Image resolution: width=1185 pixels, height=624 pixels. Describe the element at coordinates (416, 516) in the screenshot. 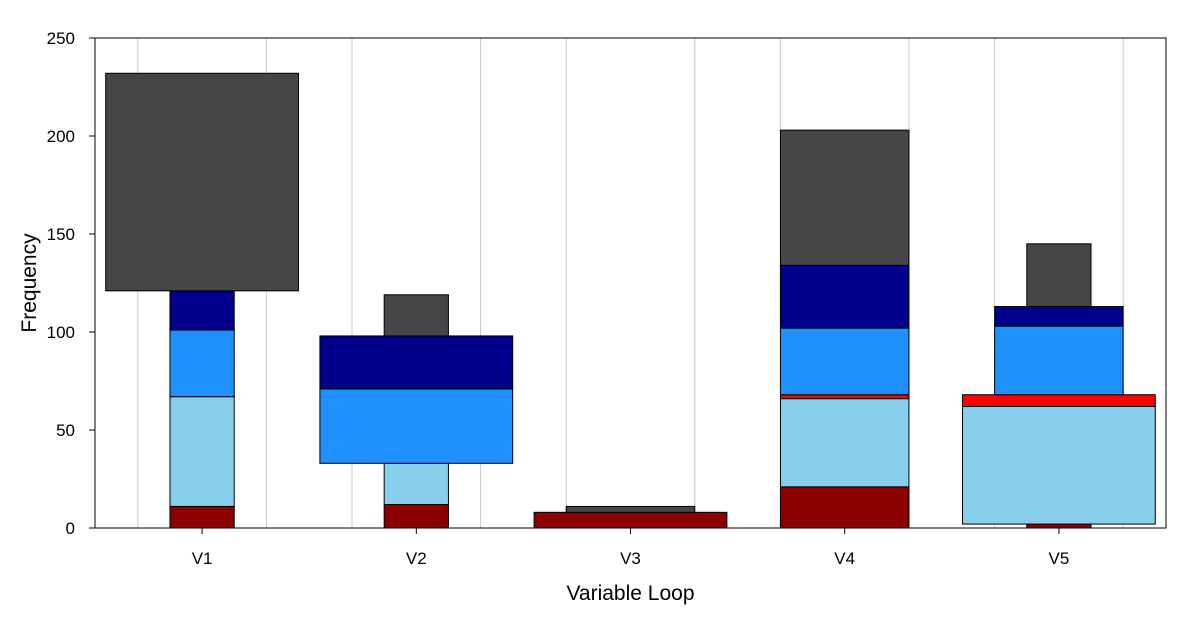

I see `bar-segment-v2-s1` at that location.